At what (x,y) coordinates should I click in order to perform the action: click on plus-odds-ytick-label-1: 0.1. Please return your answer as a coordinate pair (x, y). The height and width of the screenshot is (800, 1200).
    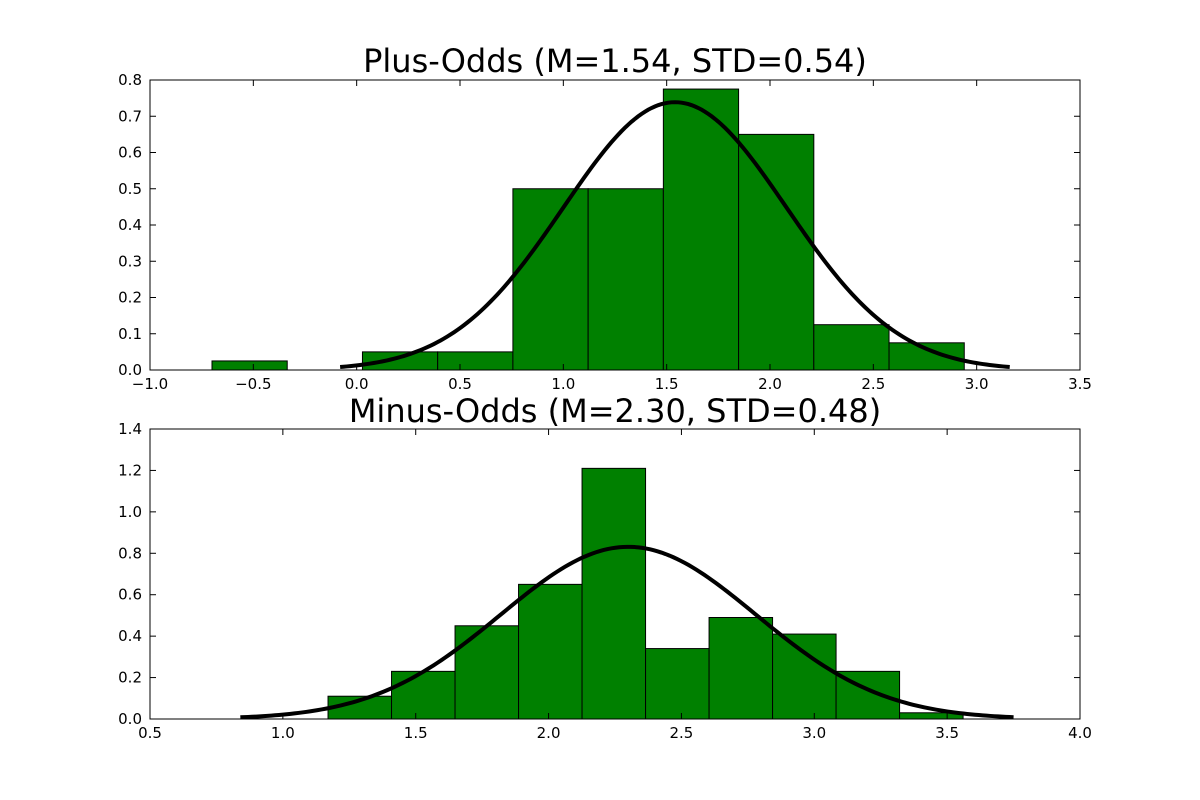
    Looking at the image, I should click on (130, 334).